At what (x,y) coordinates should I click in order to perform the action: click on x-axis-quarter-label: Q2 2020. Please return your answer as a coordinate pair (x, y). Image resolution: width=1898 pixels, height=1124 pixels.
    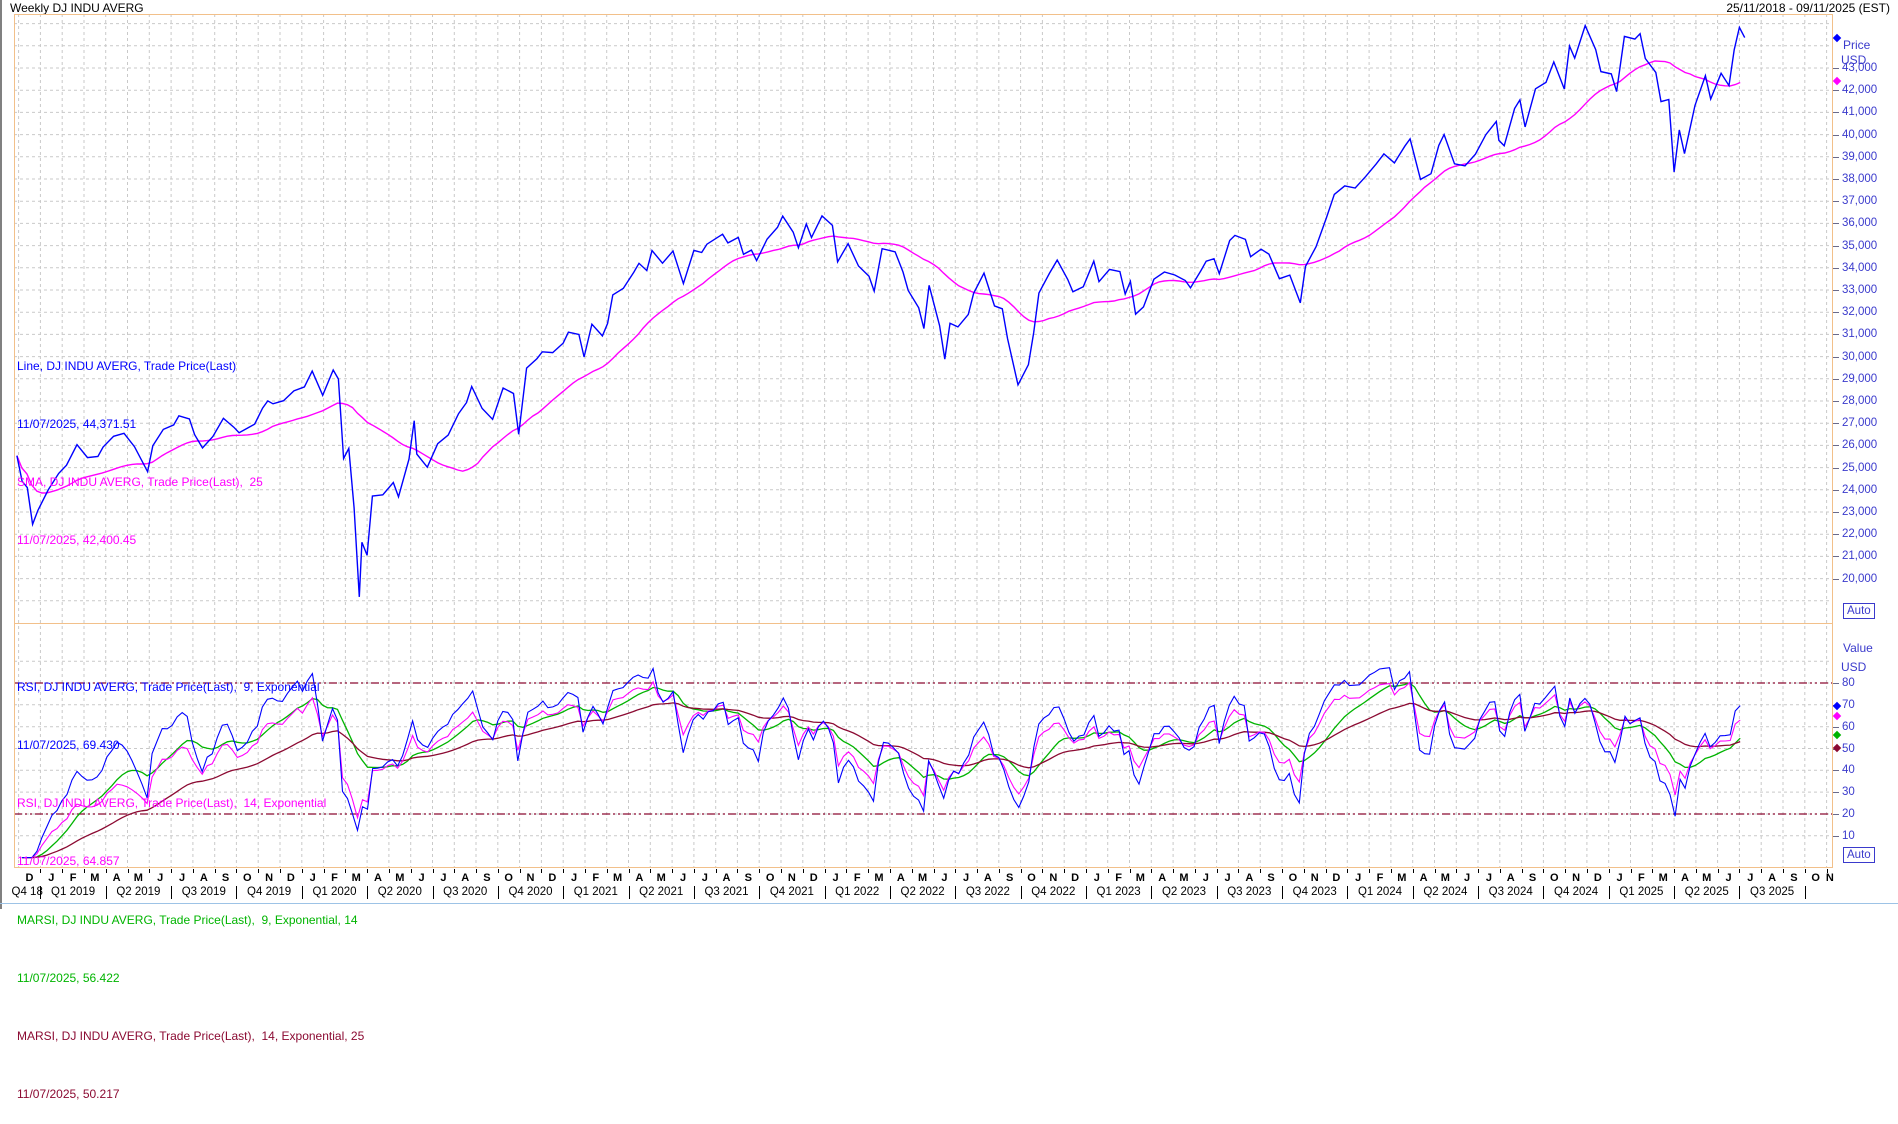
    Looking at the image, I should click on (399, 892).